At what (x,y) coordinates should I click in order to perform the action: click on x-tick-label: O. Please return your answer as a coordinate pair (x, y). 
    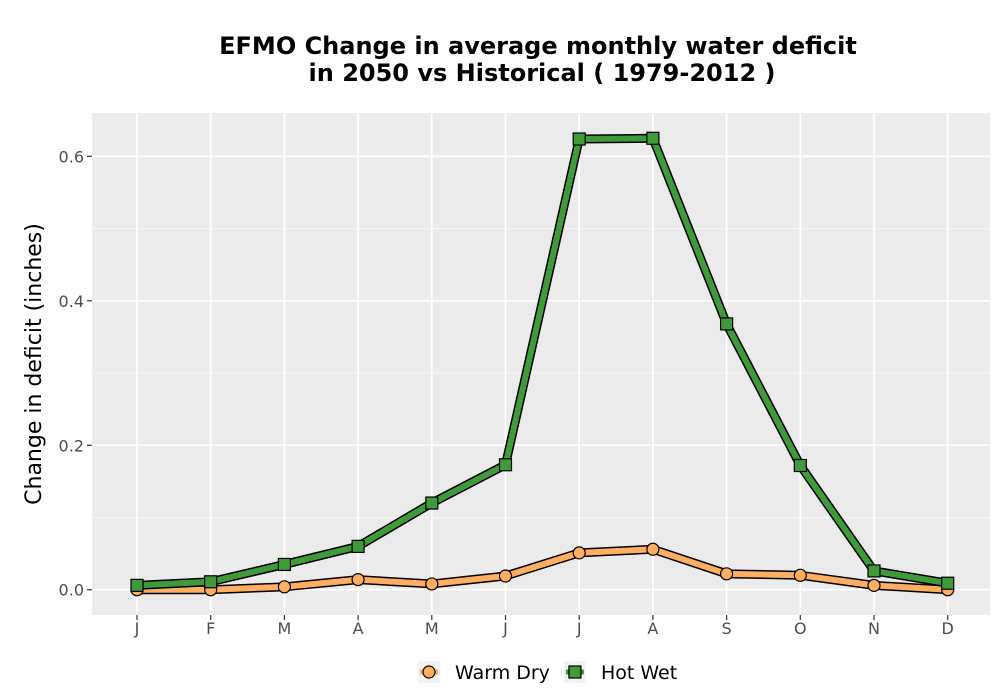
    Looking at the image, I should click on (800, 628).